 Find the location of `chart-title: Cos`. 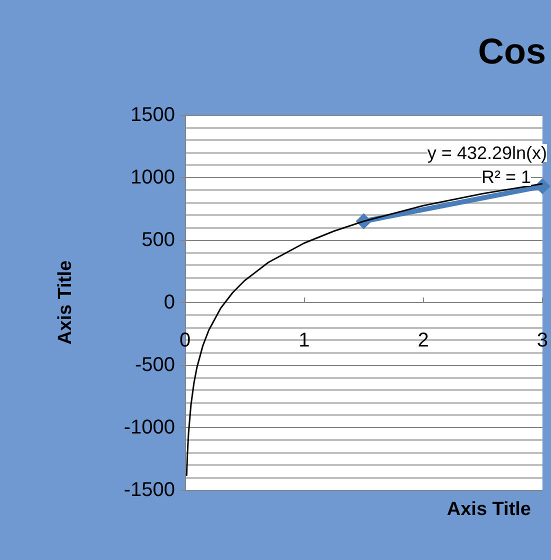

chart-title: Cos is located at coordinates (512, 51).